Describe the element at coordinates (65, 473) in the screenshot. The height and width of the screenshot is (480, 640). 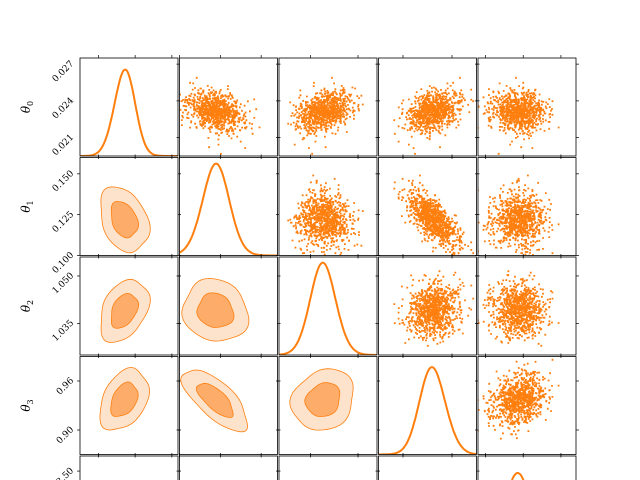
I see `y-tick-label-4-2: 3.50` at that location.